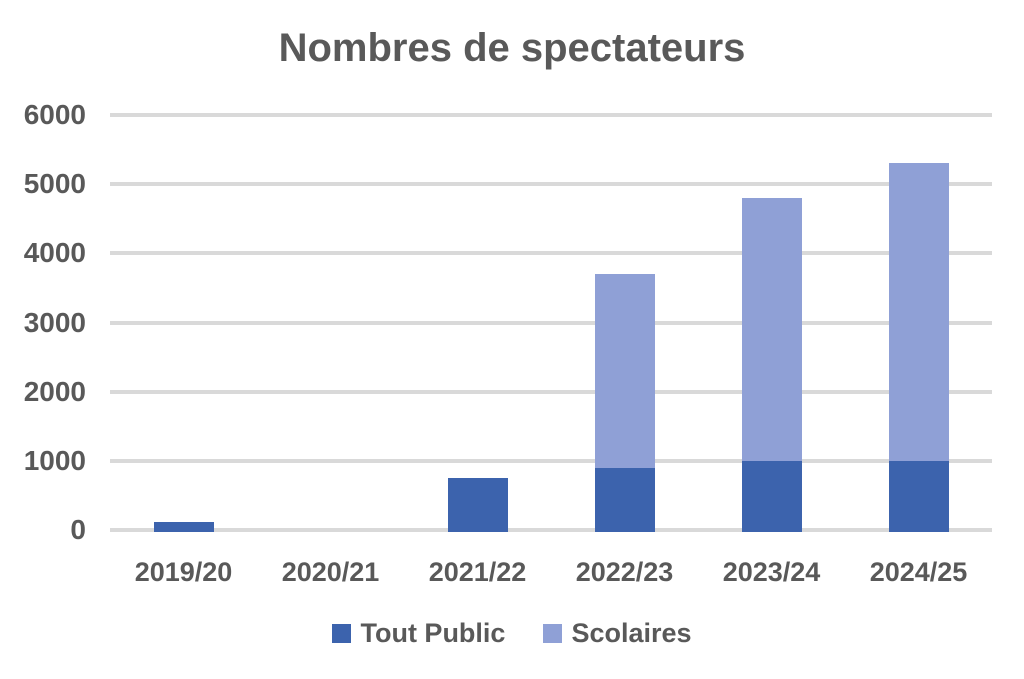 This screenshot has width=1024, height=679. I want to click on y-axis-tick-label: 3000, so click(54, 322).